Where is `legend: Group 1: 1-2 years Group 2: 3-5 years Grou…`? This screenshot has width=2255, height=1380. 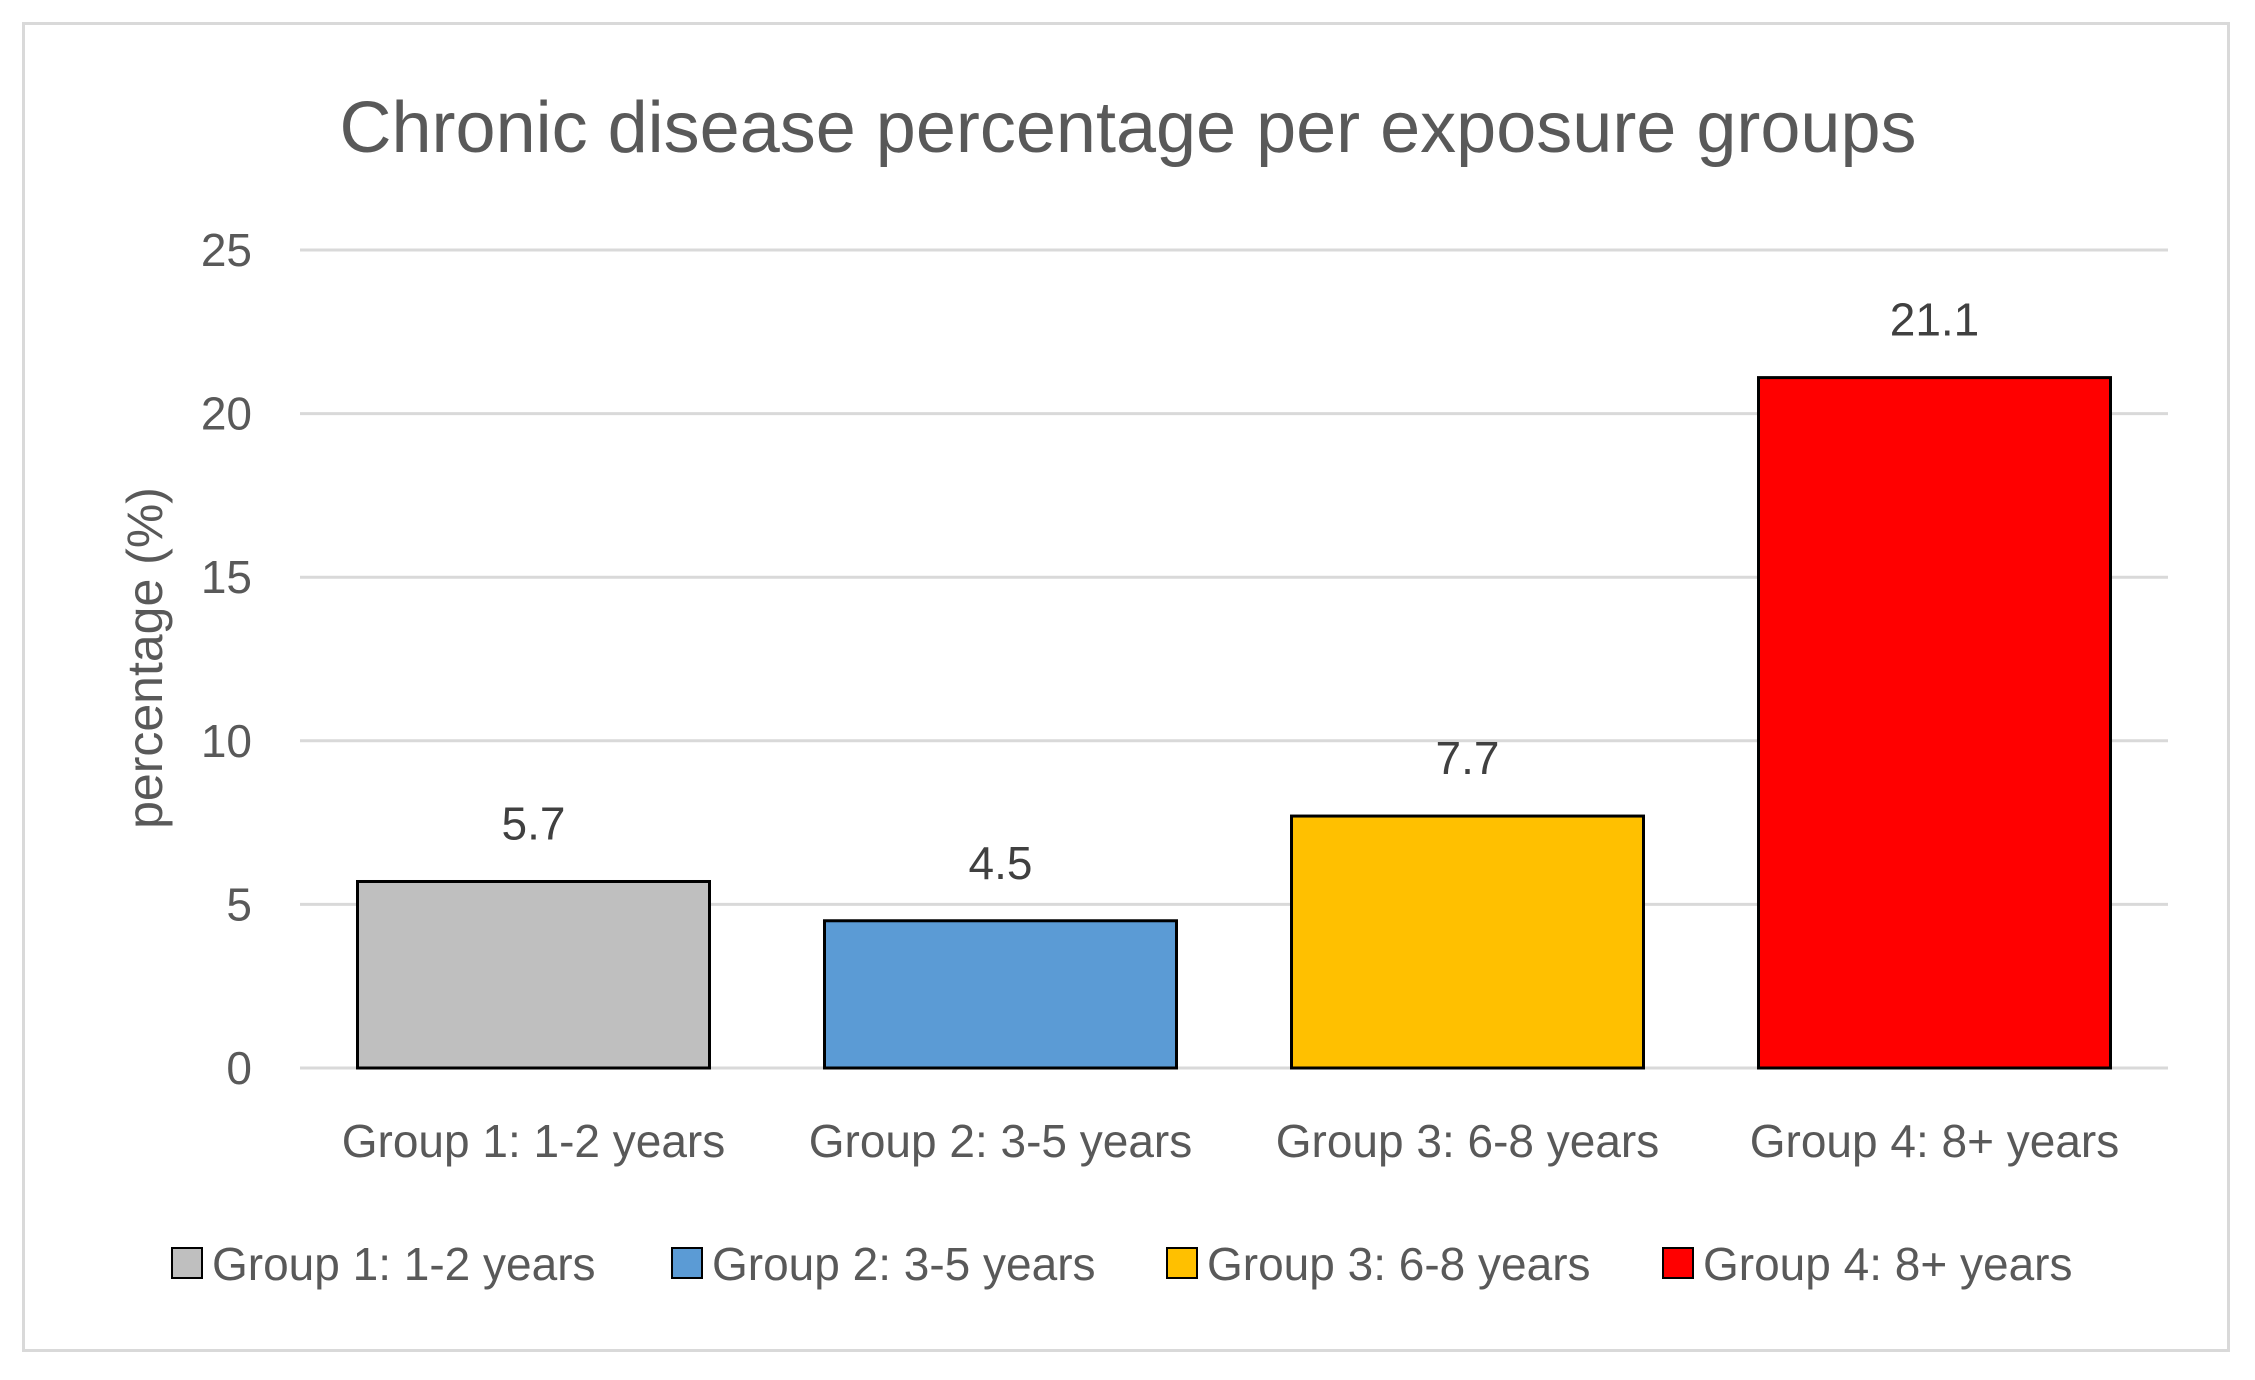 legend: Group 1: 1-2 years Group 2: 3-5 years Grou… is located at coordinates (1121, 1264).